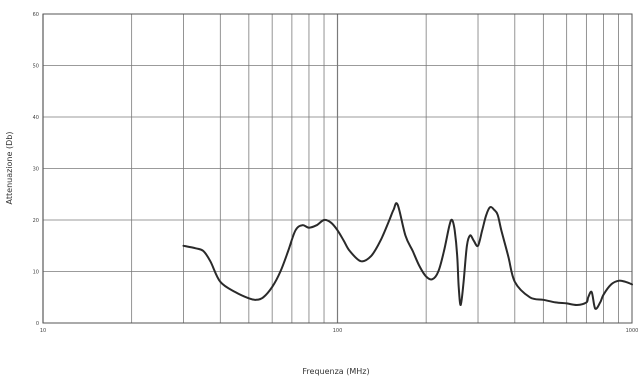 The width and height of the screenshot is (638, 383). Describe the element at coordinates (37, 324) in the screenshot. I see `y-tick-label: 0` at that location.